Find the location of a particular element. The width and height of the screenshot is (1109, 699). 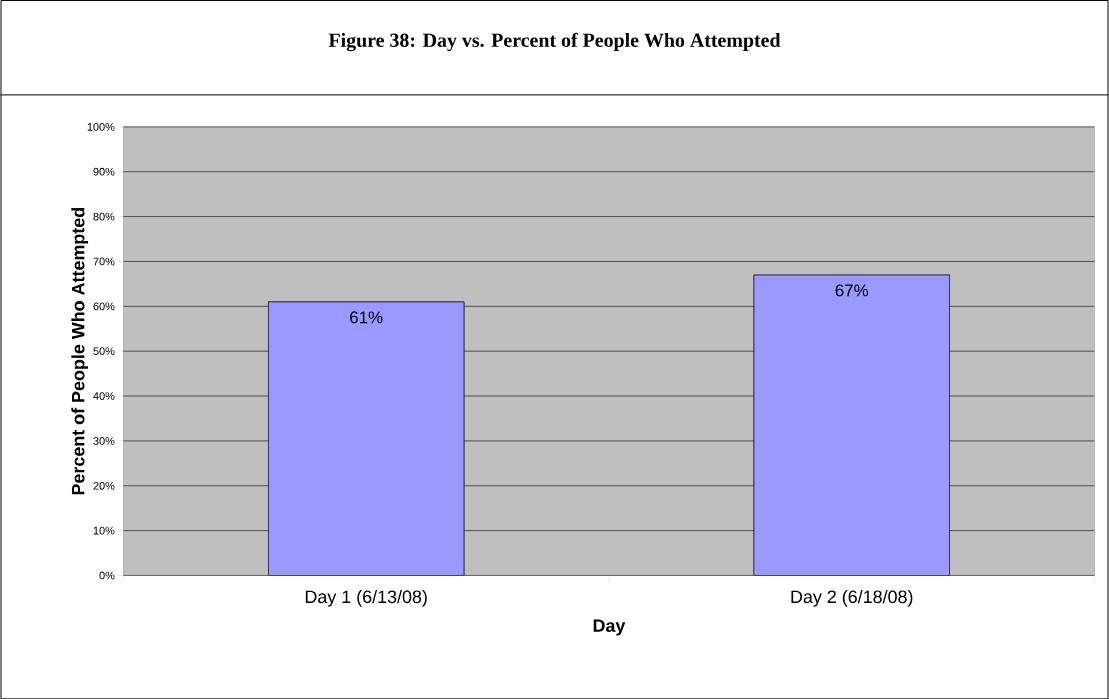

y-tick-label: 40% is located at coordinates (104, 395).